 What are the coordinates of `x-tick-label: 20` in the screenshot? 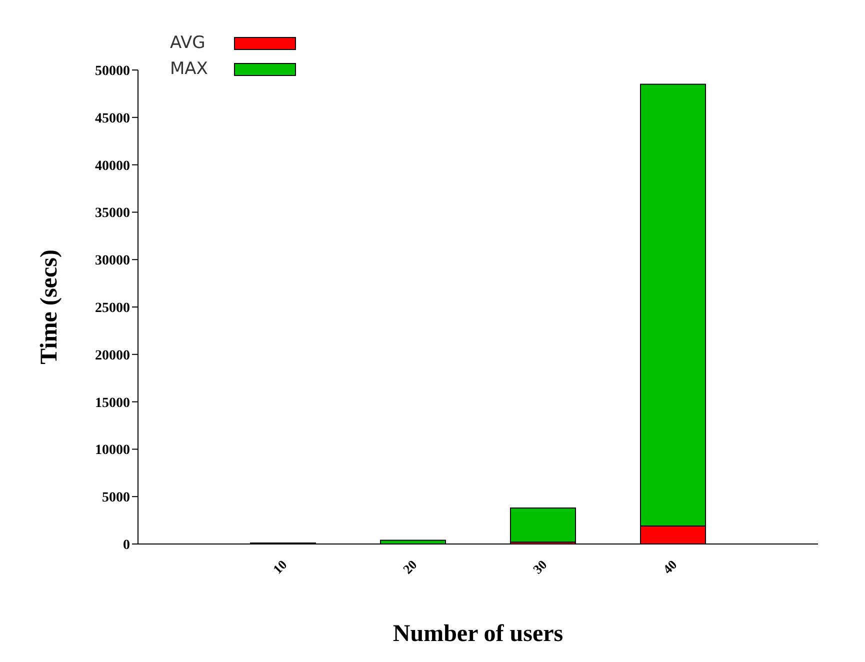 It's located at (410, 566).